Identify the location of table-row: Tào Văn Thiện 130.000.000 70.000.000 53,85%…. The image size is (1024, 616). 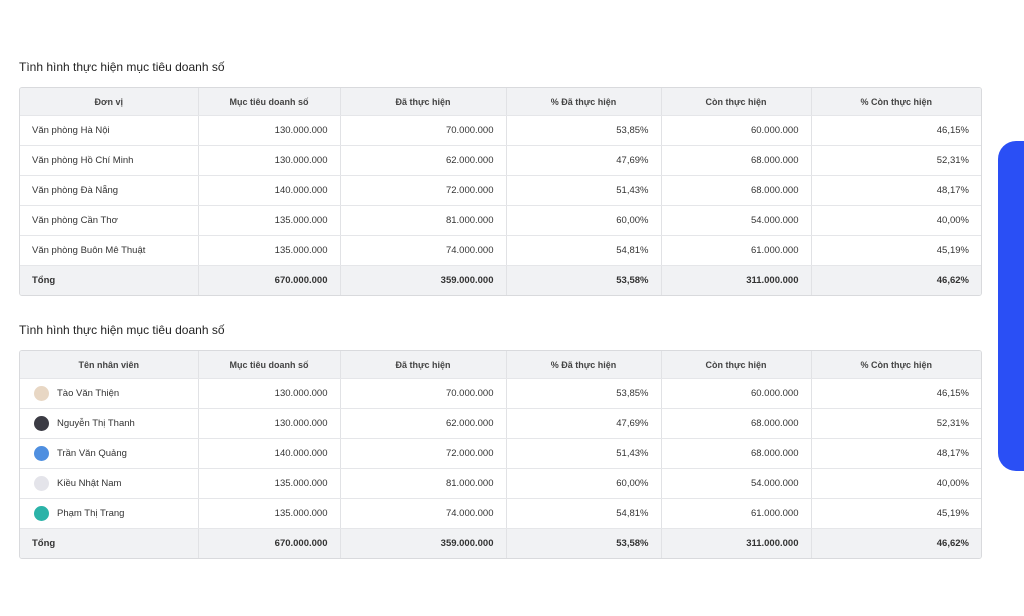
(500, 393).